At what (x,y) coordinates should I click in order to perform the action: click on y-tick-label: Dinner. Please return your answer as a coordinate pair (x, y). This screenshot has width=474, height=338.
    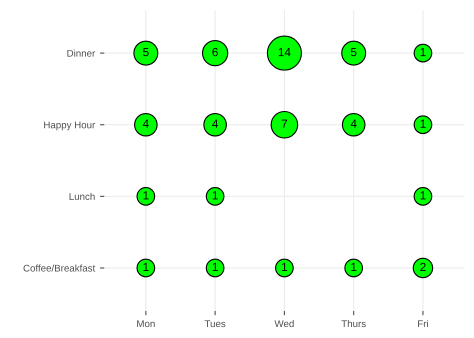
    Looking at the image, I should click on (81, 53).